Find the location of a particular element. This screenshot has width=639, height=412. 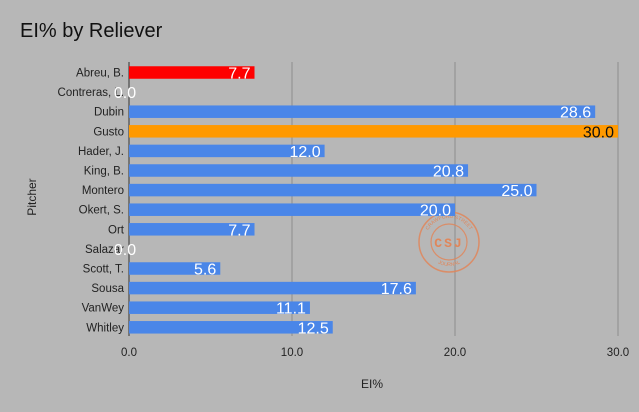

x-tick-label: 10.0 is located at coordinates (292, 353).